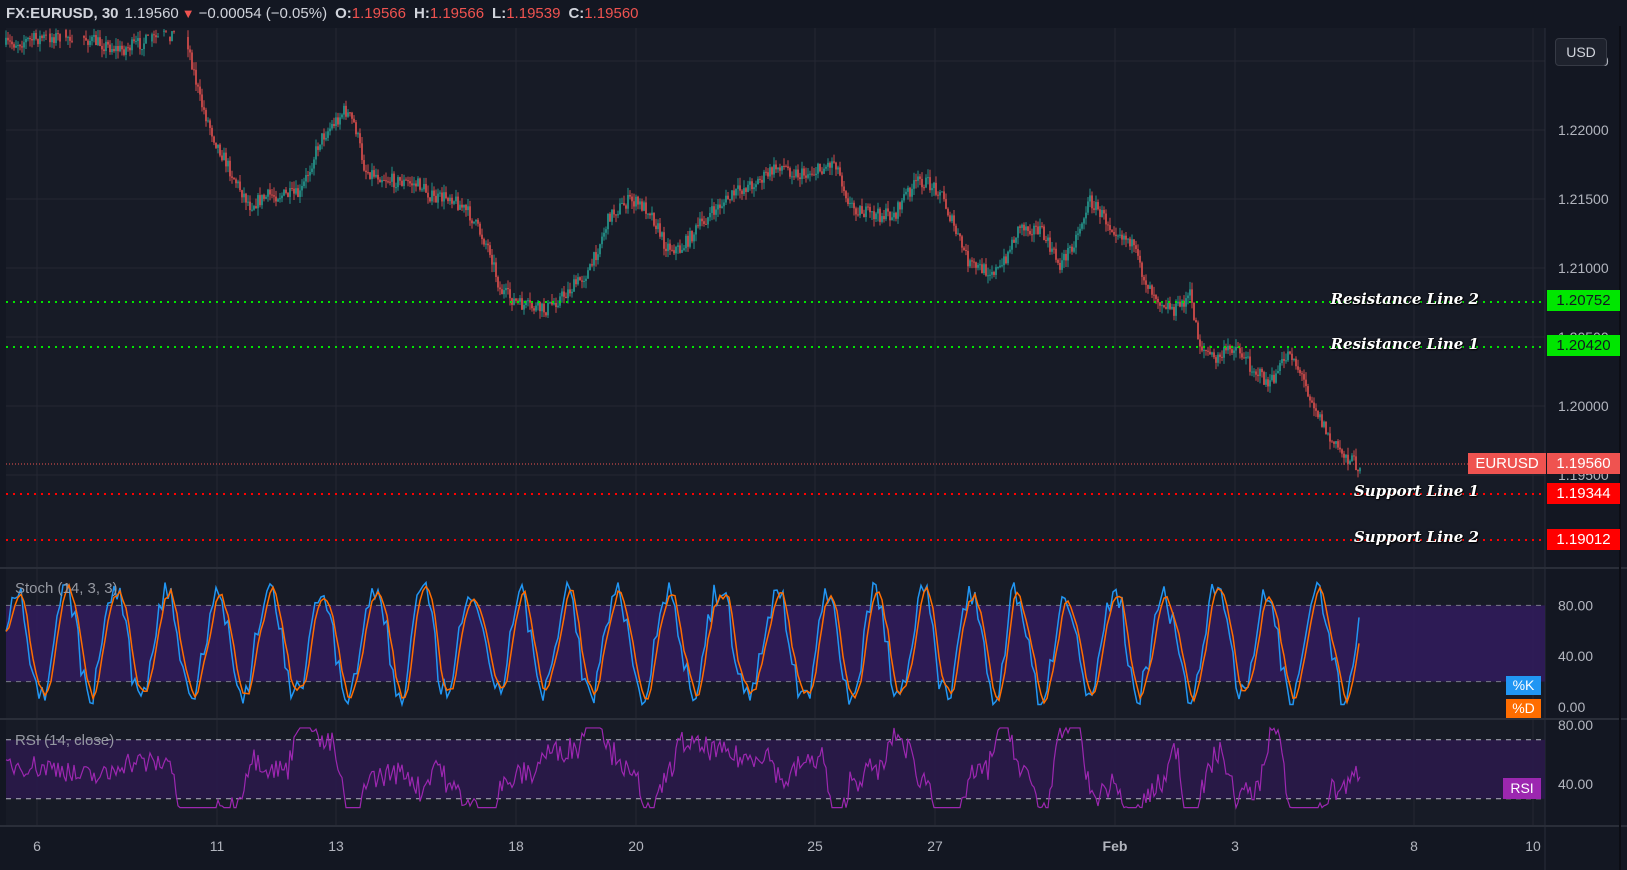 The height and width of the screenshot is (870, 1627). What do you see at coordinates (37, 846) in the screenshot?
I see `time-axis-label: 6` at bounding box center [37, 846].